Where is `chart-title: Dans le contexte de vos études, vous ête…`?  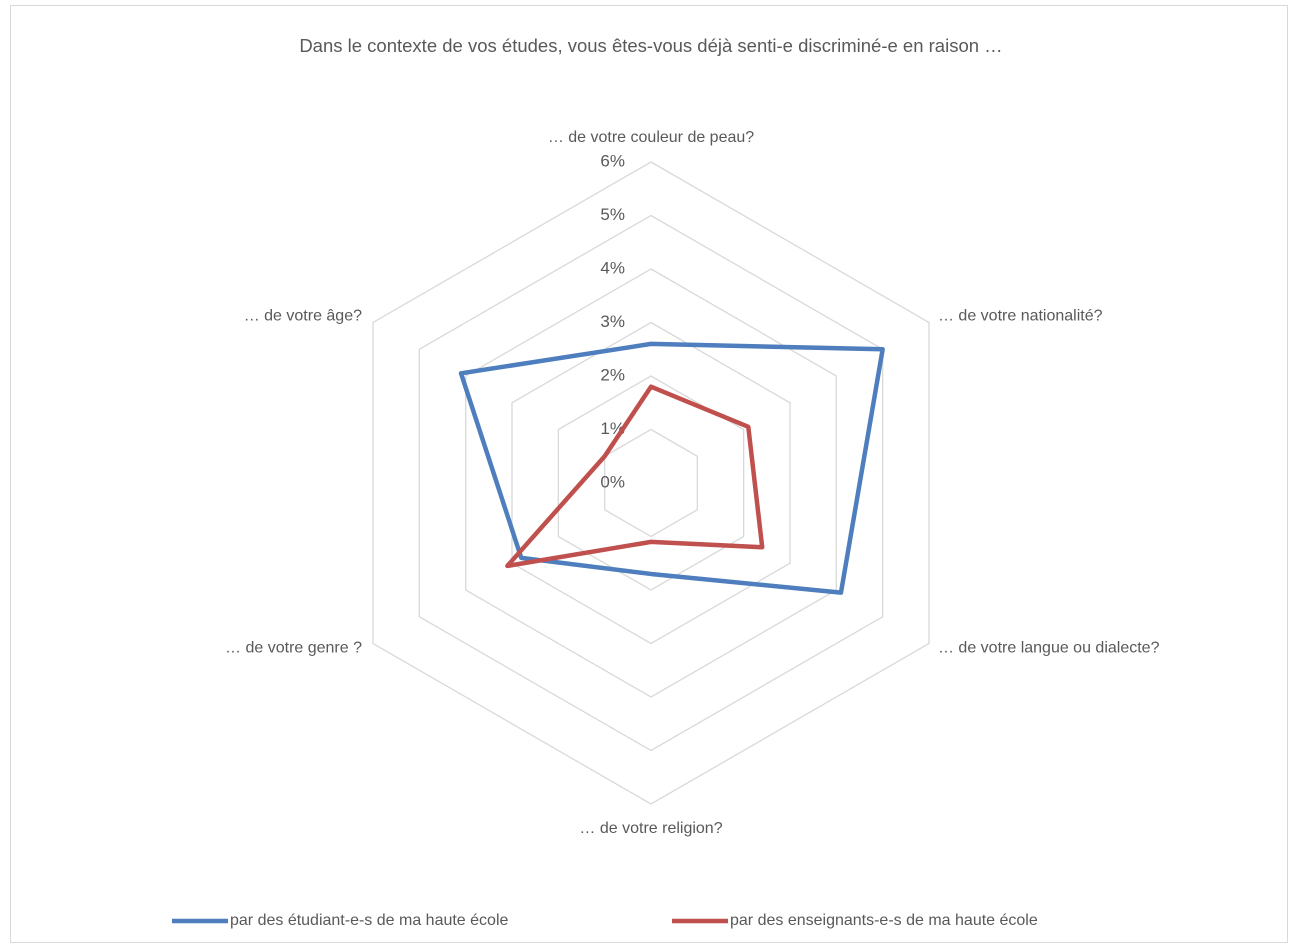
chart-title: Dans le contexte de vos études, vous ête… is located at coordinates (650, 45).